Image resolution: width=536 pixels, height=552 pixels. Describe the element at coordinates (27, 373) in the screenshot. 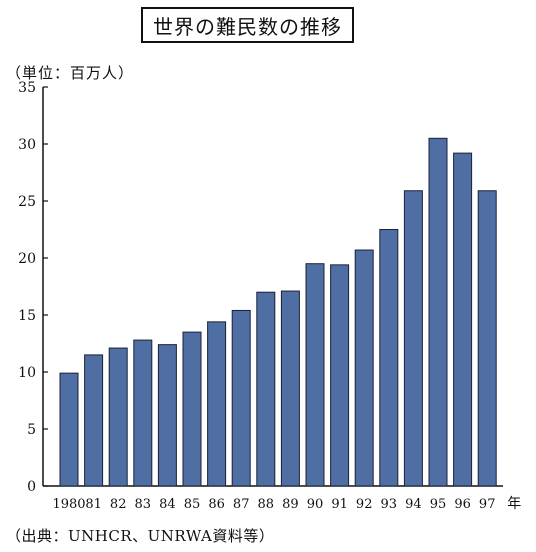

I see `y-tick-label: 10` at that location.